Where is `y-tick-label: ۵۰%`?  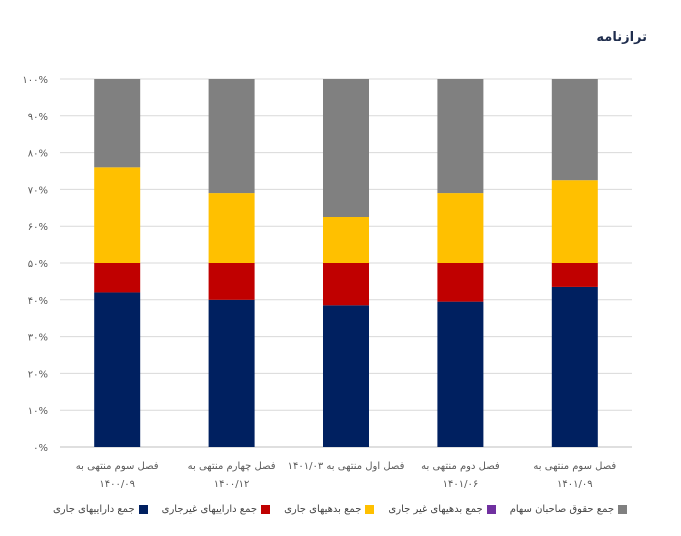
y-tick-label: ۵۰% is located at coordinates (38, 264).